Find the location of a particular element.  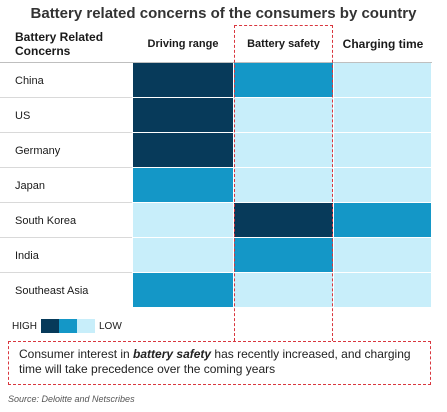

legend-high-label: HIGH is located at coordinates (24, 326).